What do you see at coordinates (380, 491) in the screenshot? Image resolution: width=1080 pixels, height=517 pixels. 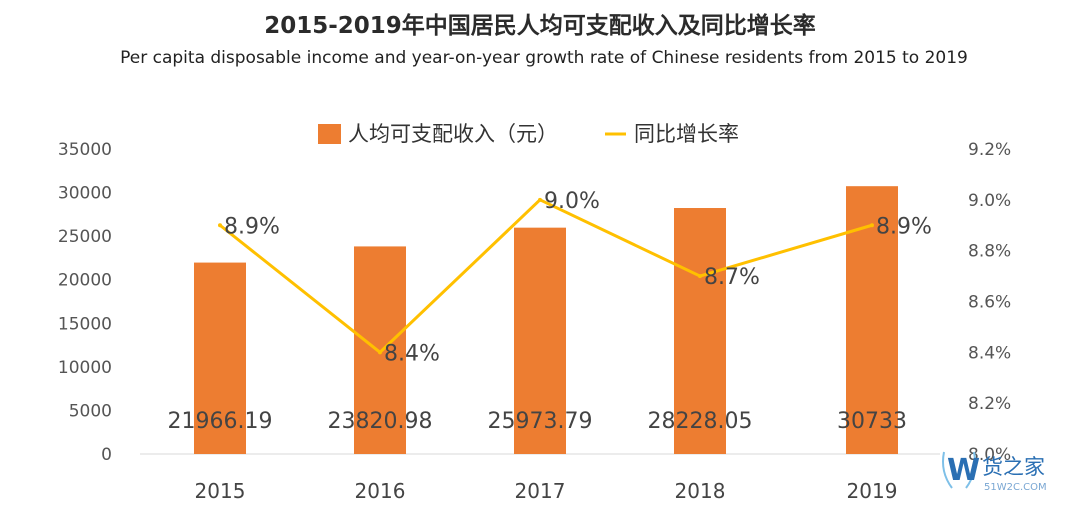 I see `x-tick-label: 2016` at bounding box center [380, 491].